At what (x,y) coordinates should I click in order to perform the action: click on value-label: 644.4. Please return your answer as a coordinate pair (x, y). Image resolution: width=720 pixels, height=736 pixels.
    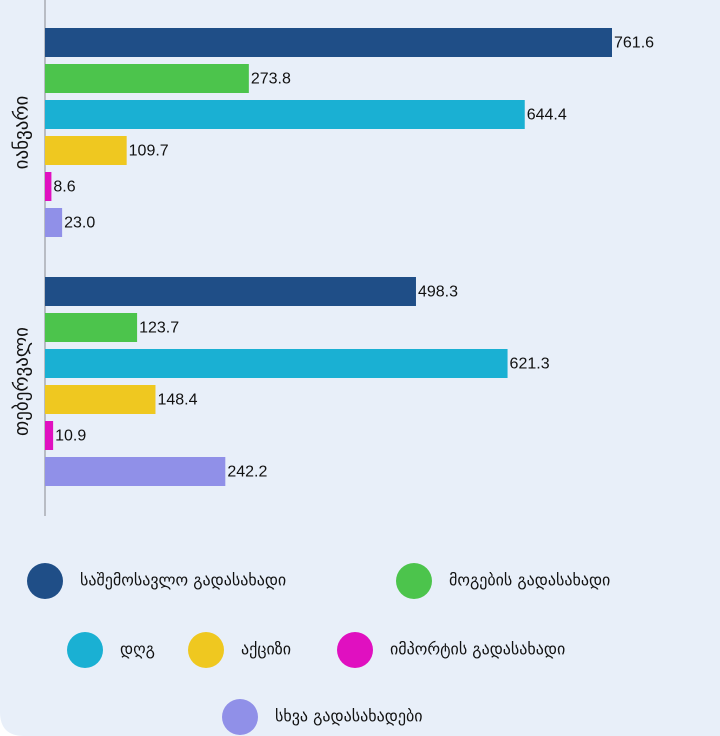
    Looking at the image, I should click on (547, 115).